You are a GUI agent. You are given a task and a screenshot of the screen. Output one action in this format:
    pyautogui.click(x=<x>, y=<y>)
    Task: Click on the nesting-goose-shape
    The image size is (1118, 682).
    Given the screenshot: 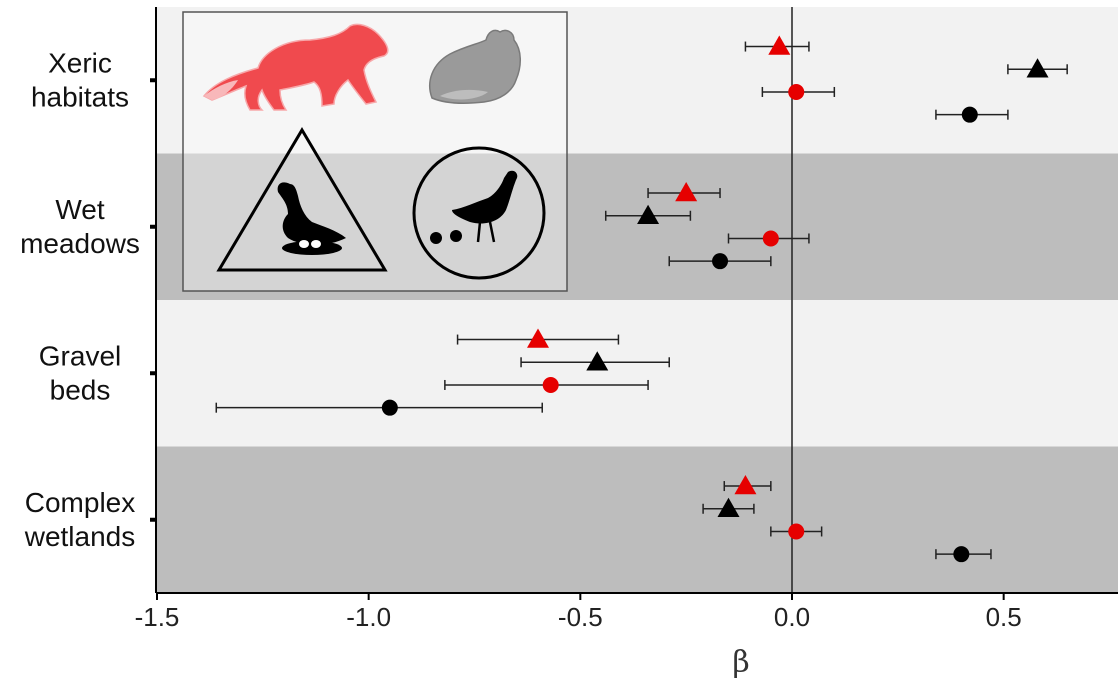 What is the action you would take?
    pyautogui.click(x=311, y=213)
    